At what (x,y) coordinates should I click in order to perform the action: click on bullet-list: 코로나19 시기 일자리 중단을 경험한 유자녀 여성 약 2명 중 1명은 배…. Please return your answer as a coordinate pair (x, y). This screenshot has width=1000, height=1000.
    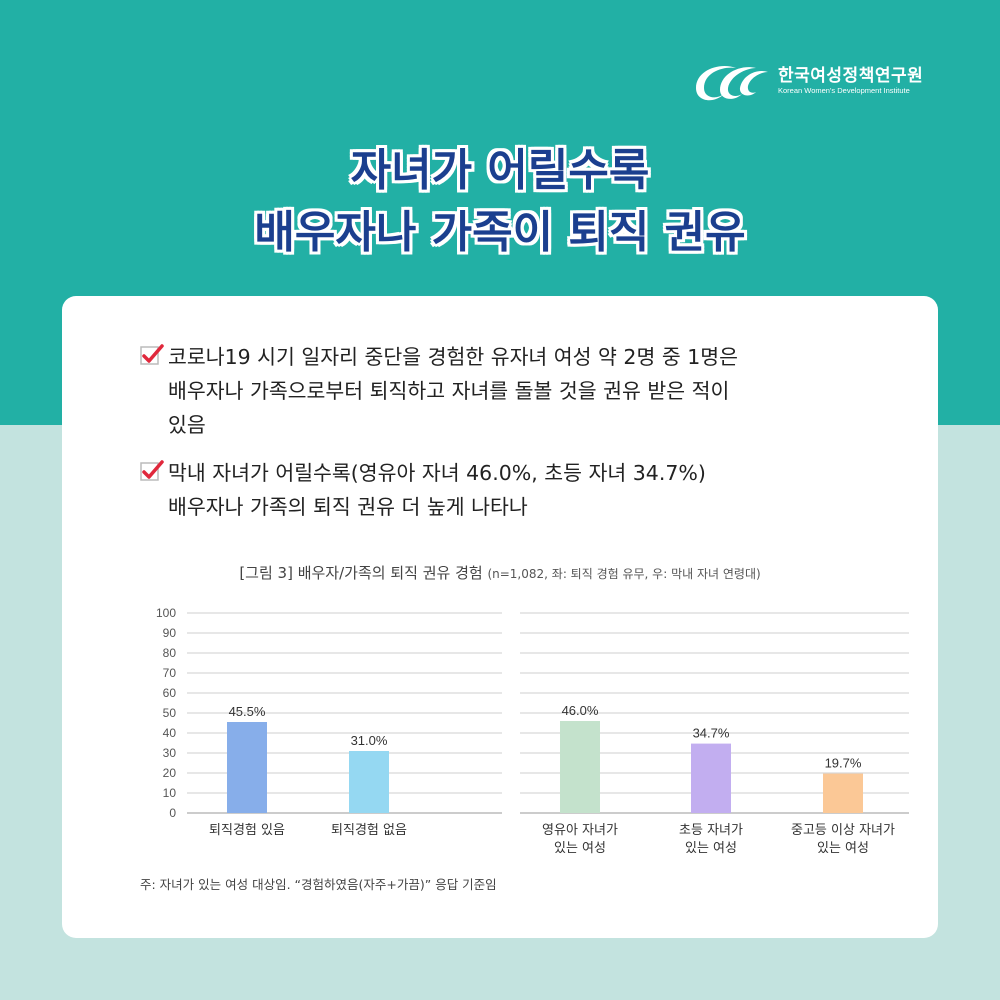
    Looking at the image, I should click on (505, 439).